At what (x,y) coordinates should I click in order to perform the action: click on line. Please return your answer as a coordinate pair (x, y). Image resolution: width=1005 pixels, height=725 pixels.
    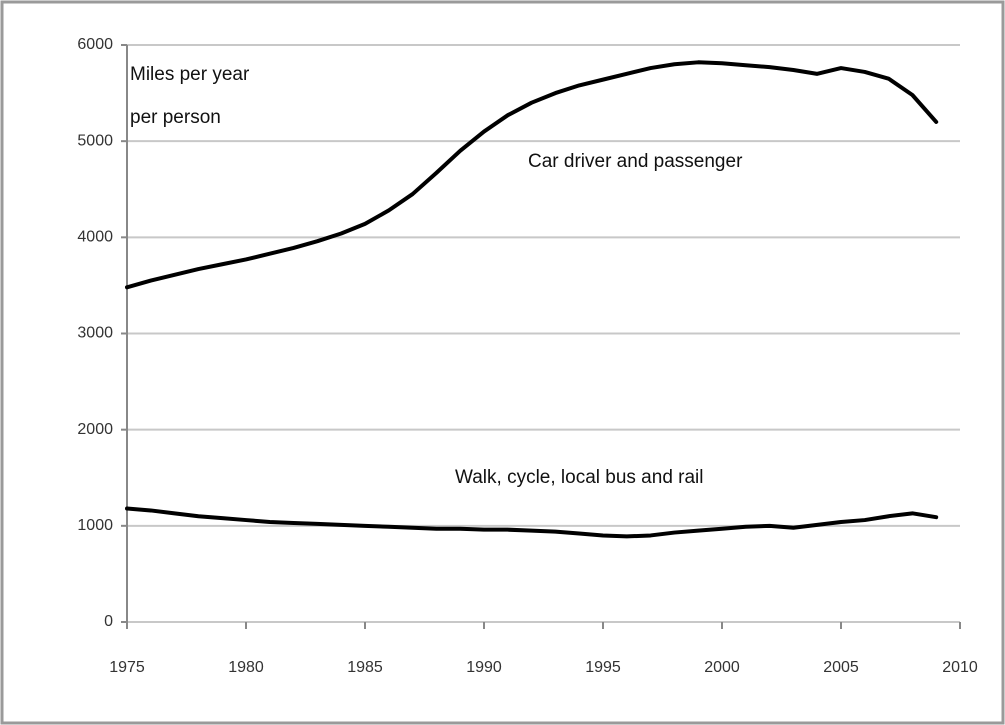
    Looking at the image, I should click on (532, 522).